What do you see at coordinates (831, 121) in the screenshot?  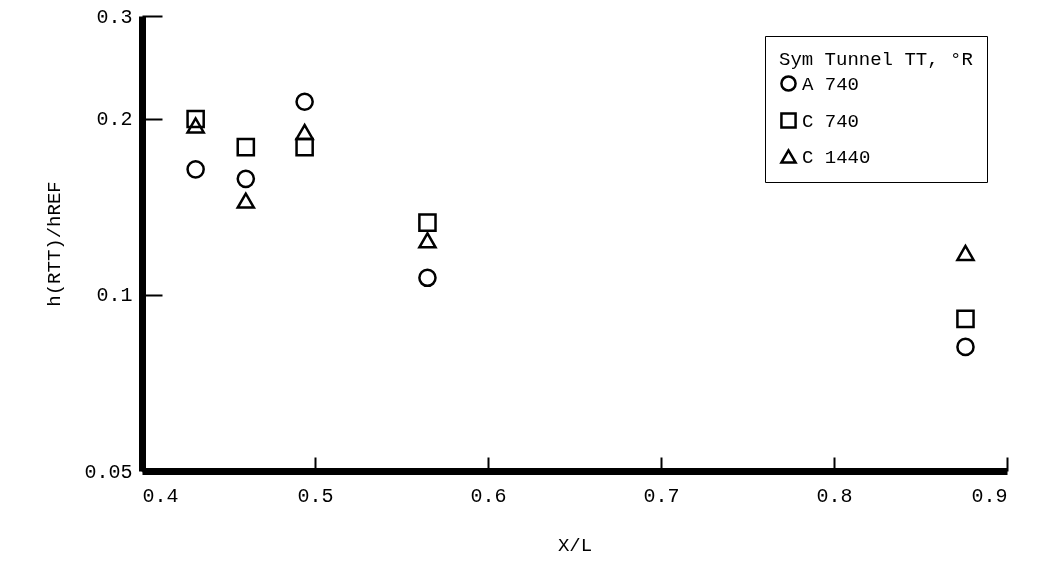 I see `legend-label: C 740` at bounding box center [831, 121].